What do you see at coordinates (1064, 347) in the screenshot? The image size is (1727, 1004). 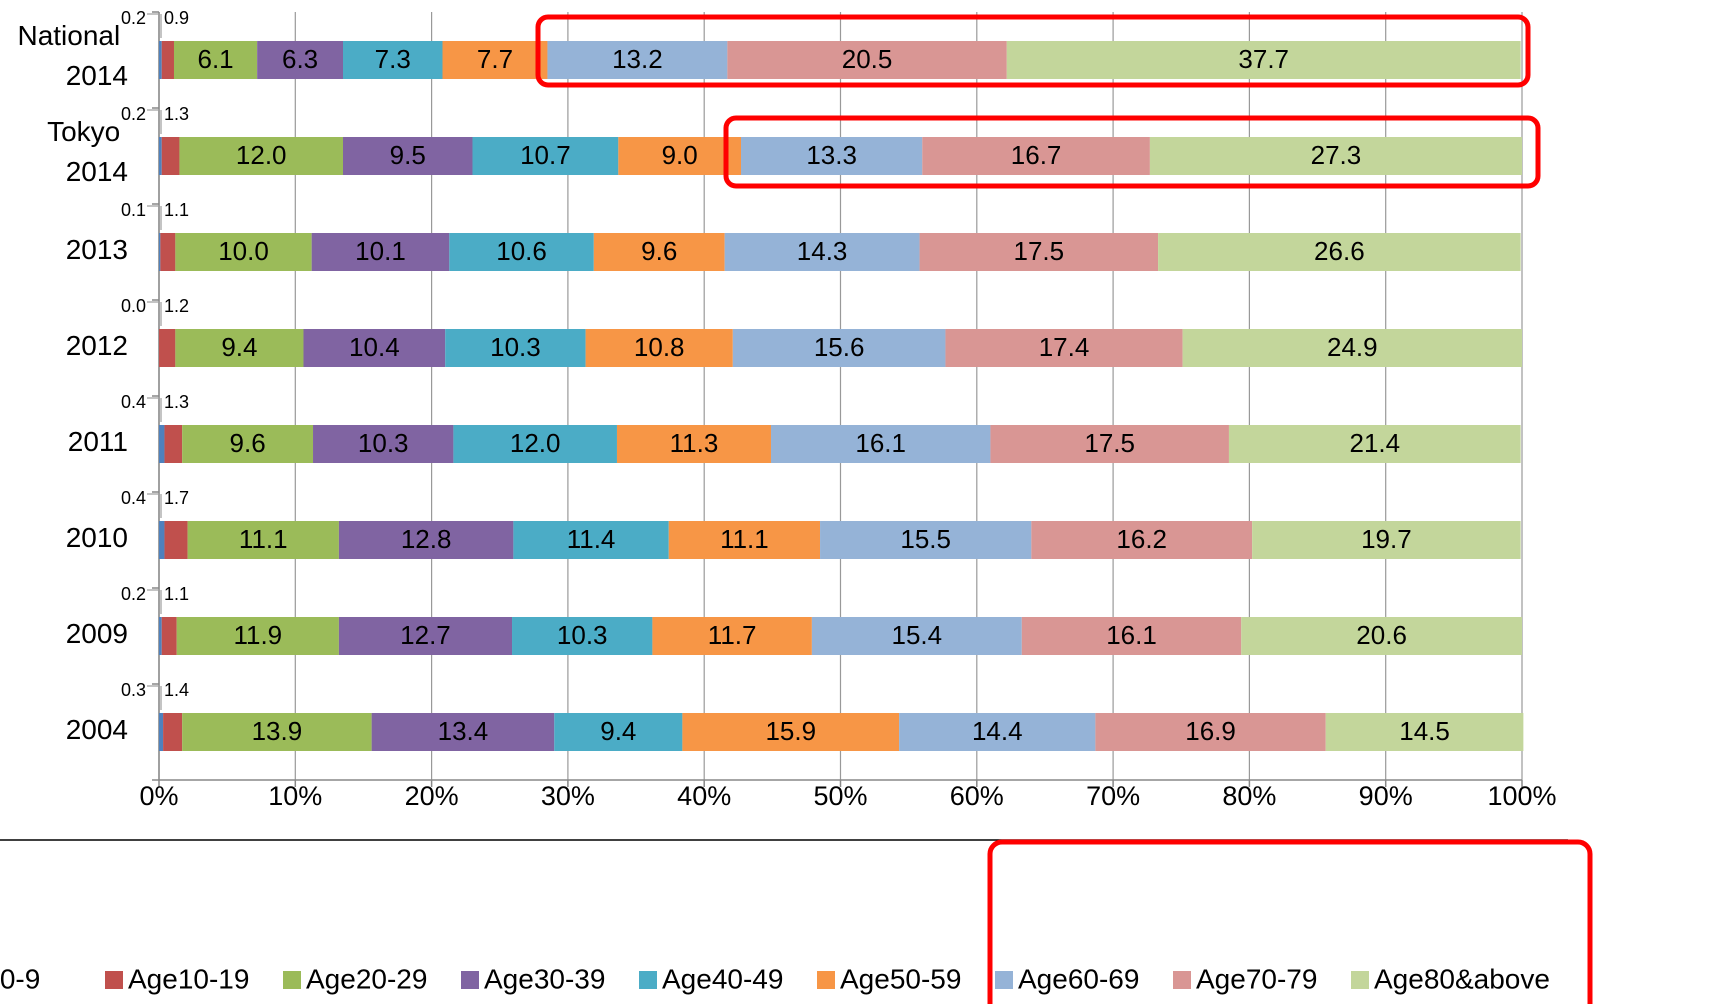 I see `value-label: 17.4` at bounding box center [1064, 347].